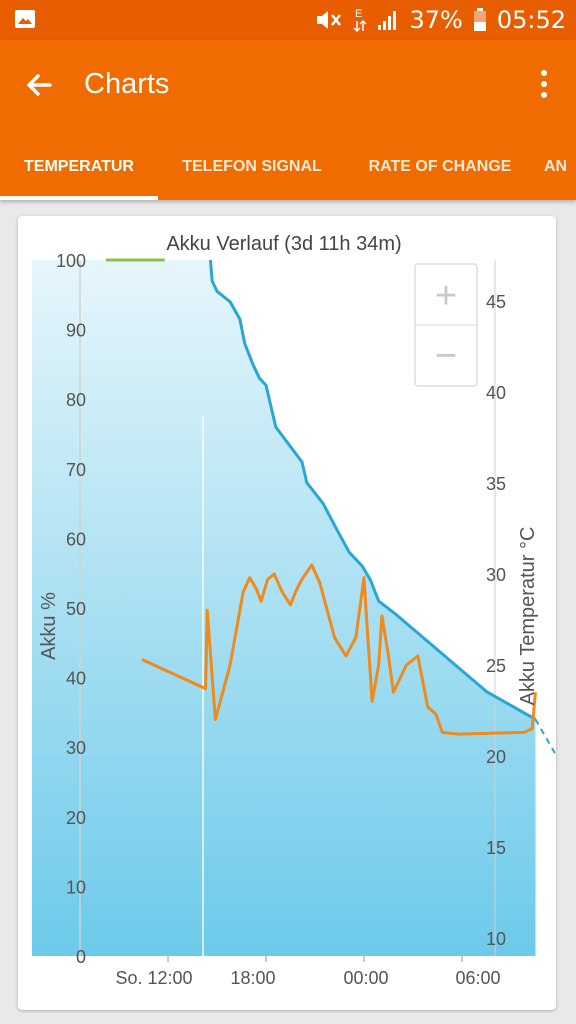 This screenshot has height=1024, width=576. Describe the element at coordinates (339, 649) in the screenshot. I see `temperature-series-line` at that location.